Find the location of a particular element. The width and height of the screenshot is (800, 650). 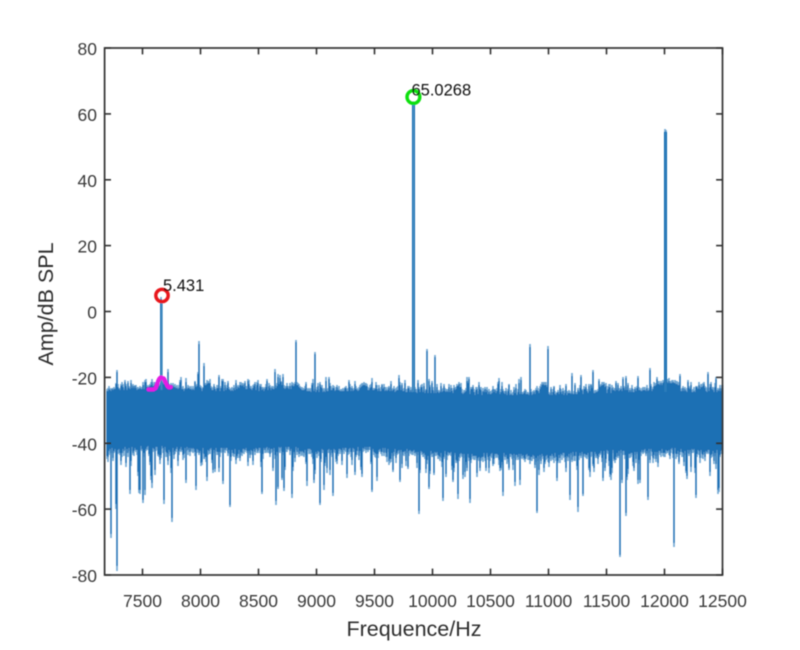

svg-text: Amp/dB SPL is located at coordinates (46, 303).